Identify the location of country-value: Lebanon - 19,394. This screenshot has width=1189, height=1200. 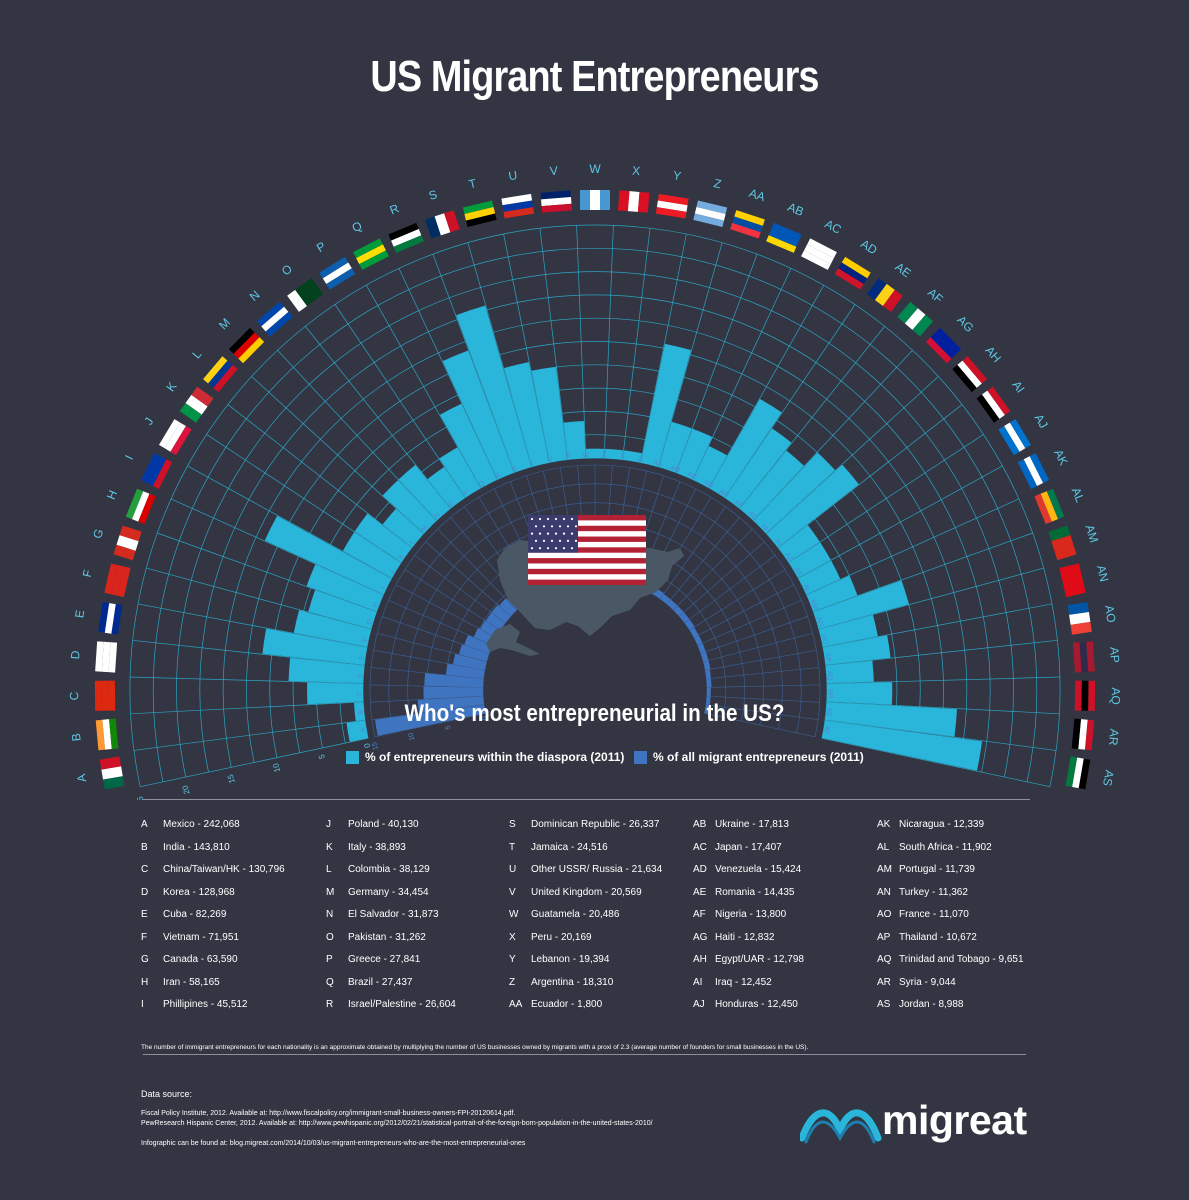
(570, 959).